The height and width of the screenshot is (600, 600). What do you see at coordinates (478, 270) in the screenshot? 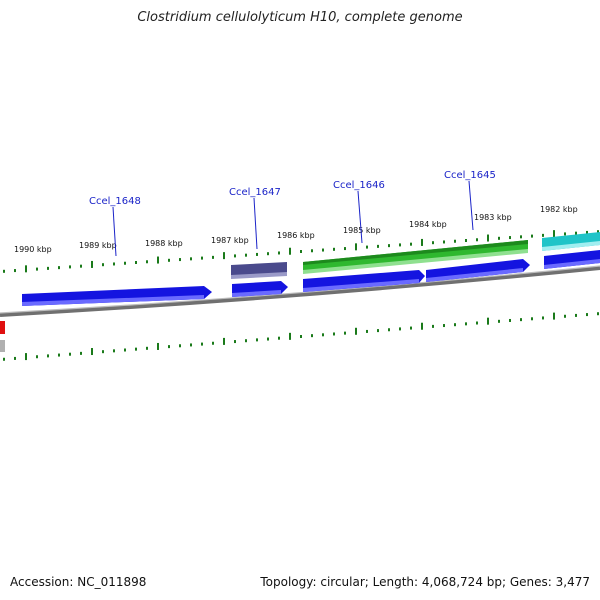
I see `gene-ccel-1645-arrow` at bounding box center [478, 270].